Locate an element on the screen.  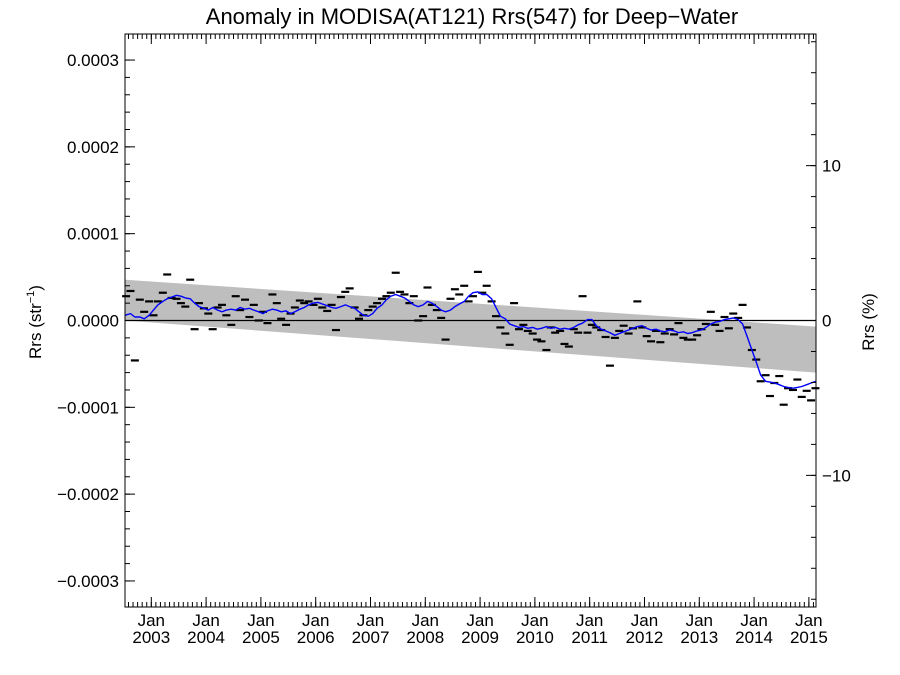
x-tick-year: 2007 is located at coordinates (371, 637).